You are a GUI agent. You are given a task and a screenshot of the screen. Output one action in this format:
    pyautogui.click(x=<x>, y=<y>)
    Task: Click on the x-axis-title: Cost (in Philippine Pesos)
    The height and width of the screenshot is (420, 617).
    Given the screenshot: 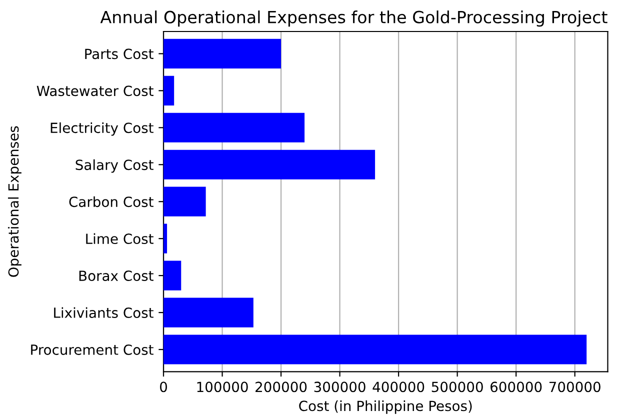 What is the action you would take?
    pyautogui.click(x=385, y=407)
    